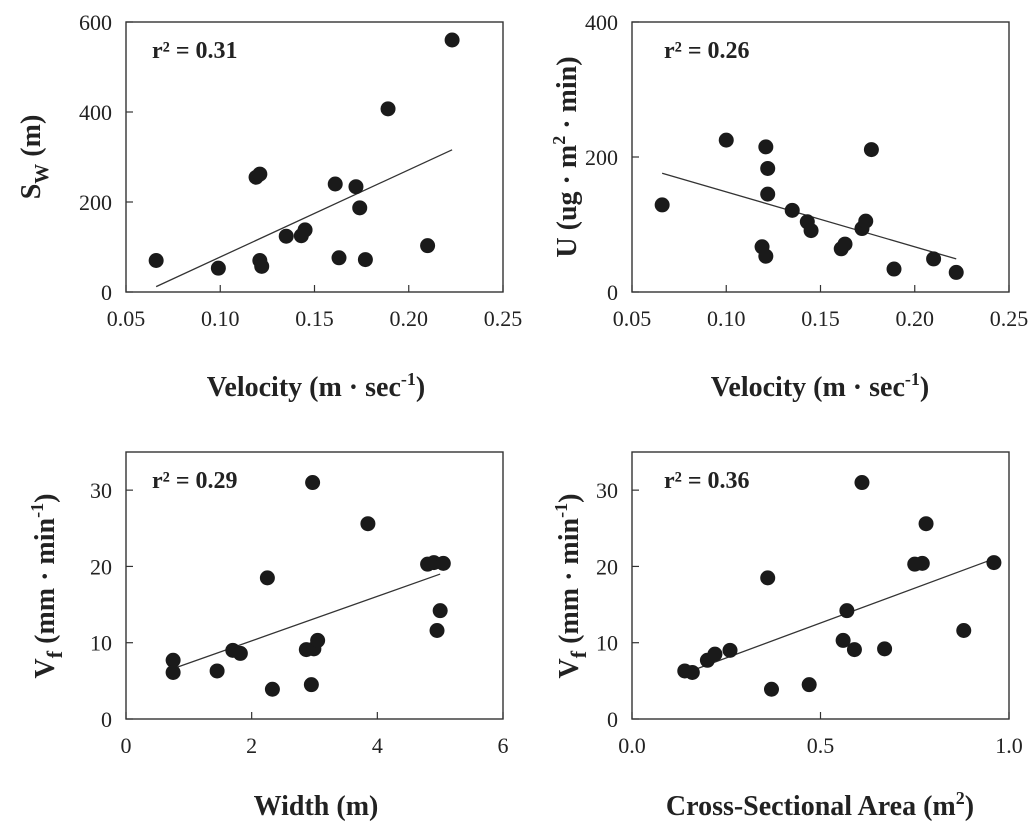 Image resolution: width=1033 pixels, height=823 pixels. What do you see at coordinates (726, 318) in the screenshot?
I see `panel2-xtick-label: 0.10` at bounding box center [726, 318].